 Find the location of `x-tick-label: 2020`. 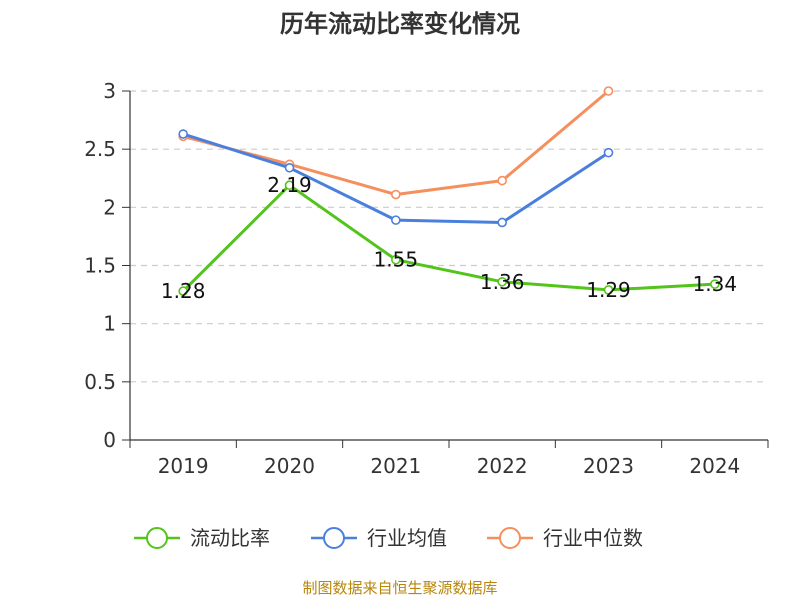

x-tick-label: 2020 is located at coordinates (289, 466).